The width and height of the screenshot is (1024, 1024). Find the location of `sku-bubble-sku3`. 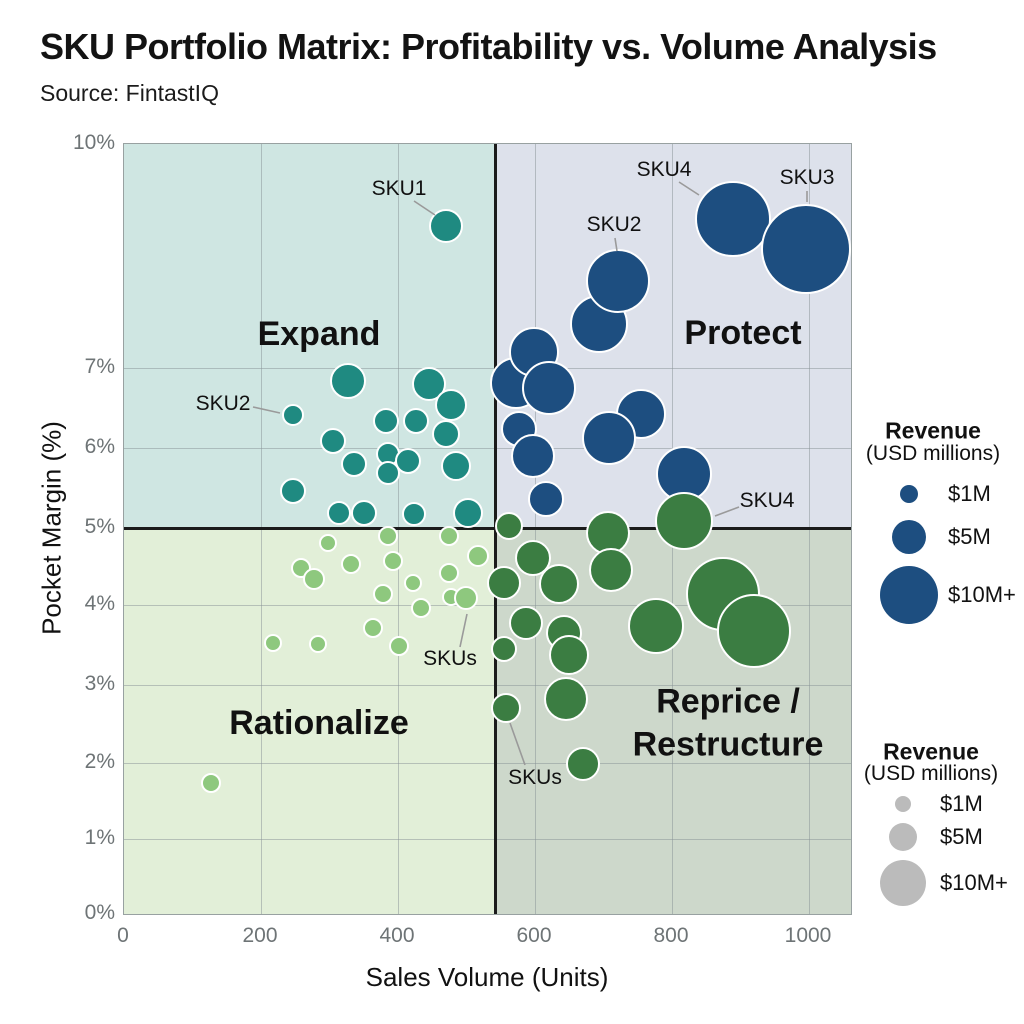

sku-bubble-sku3 is located at coordinates (806, 248).